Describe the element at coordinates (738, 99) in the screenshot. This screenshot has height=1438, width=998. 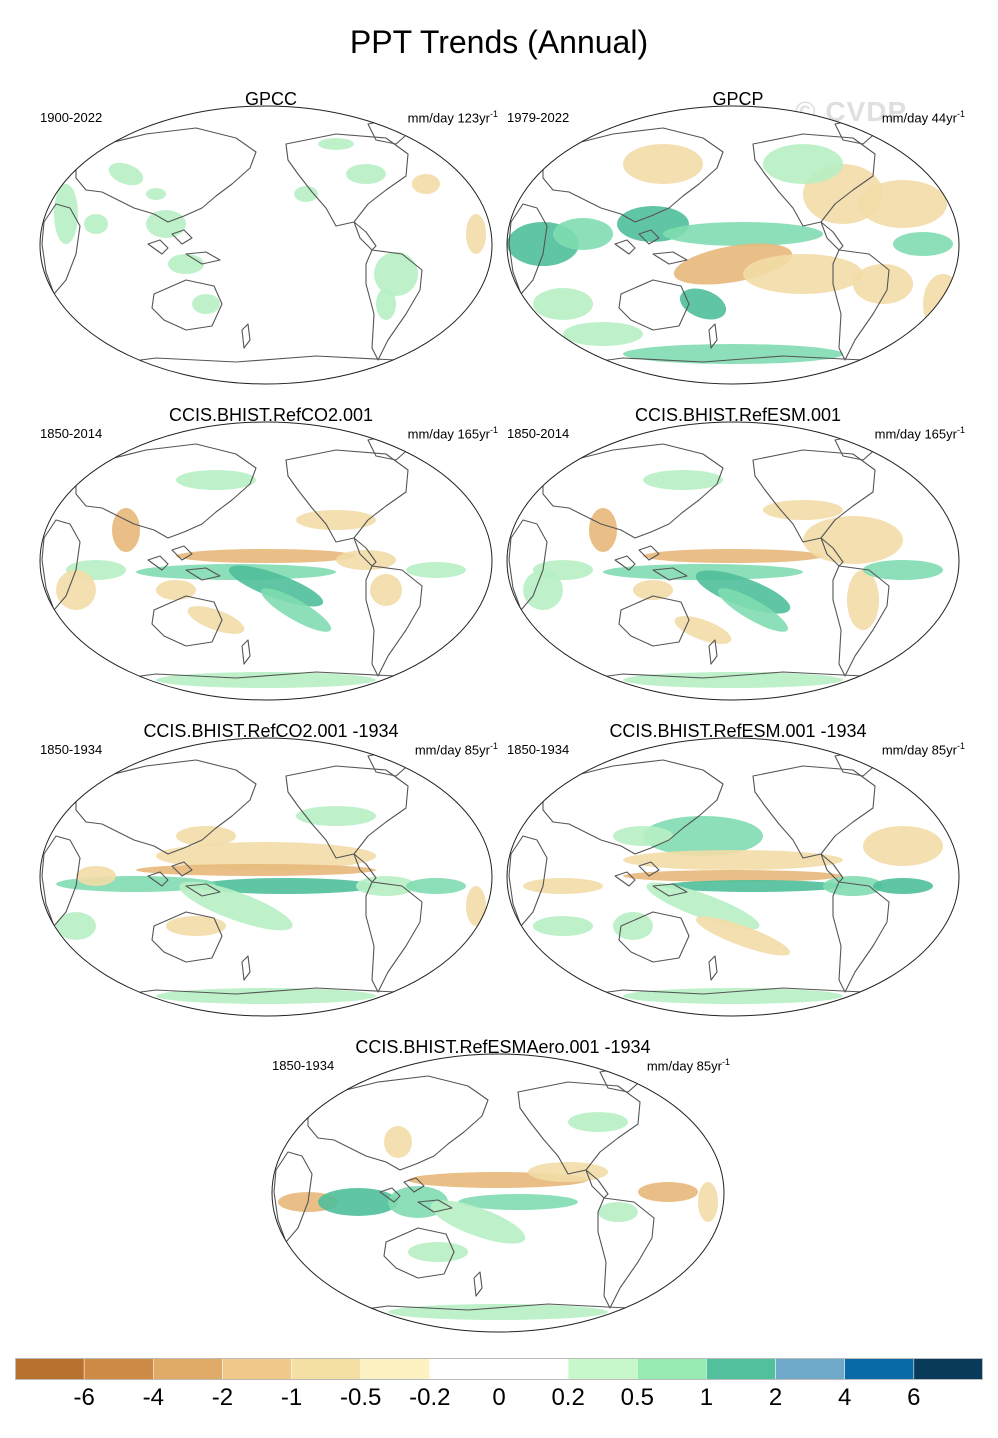
I see `panel-title: GPCP` at that location.